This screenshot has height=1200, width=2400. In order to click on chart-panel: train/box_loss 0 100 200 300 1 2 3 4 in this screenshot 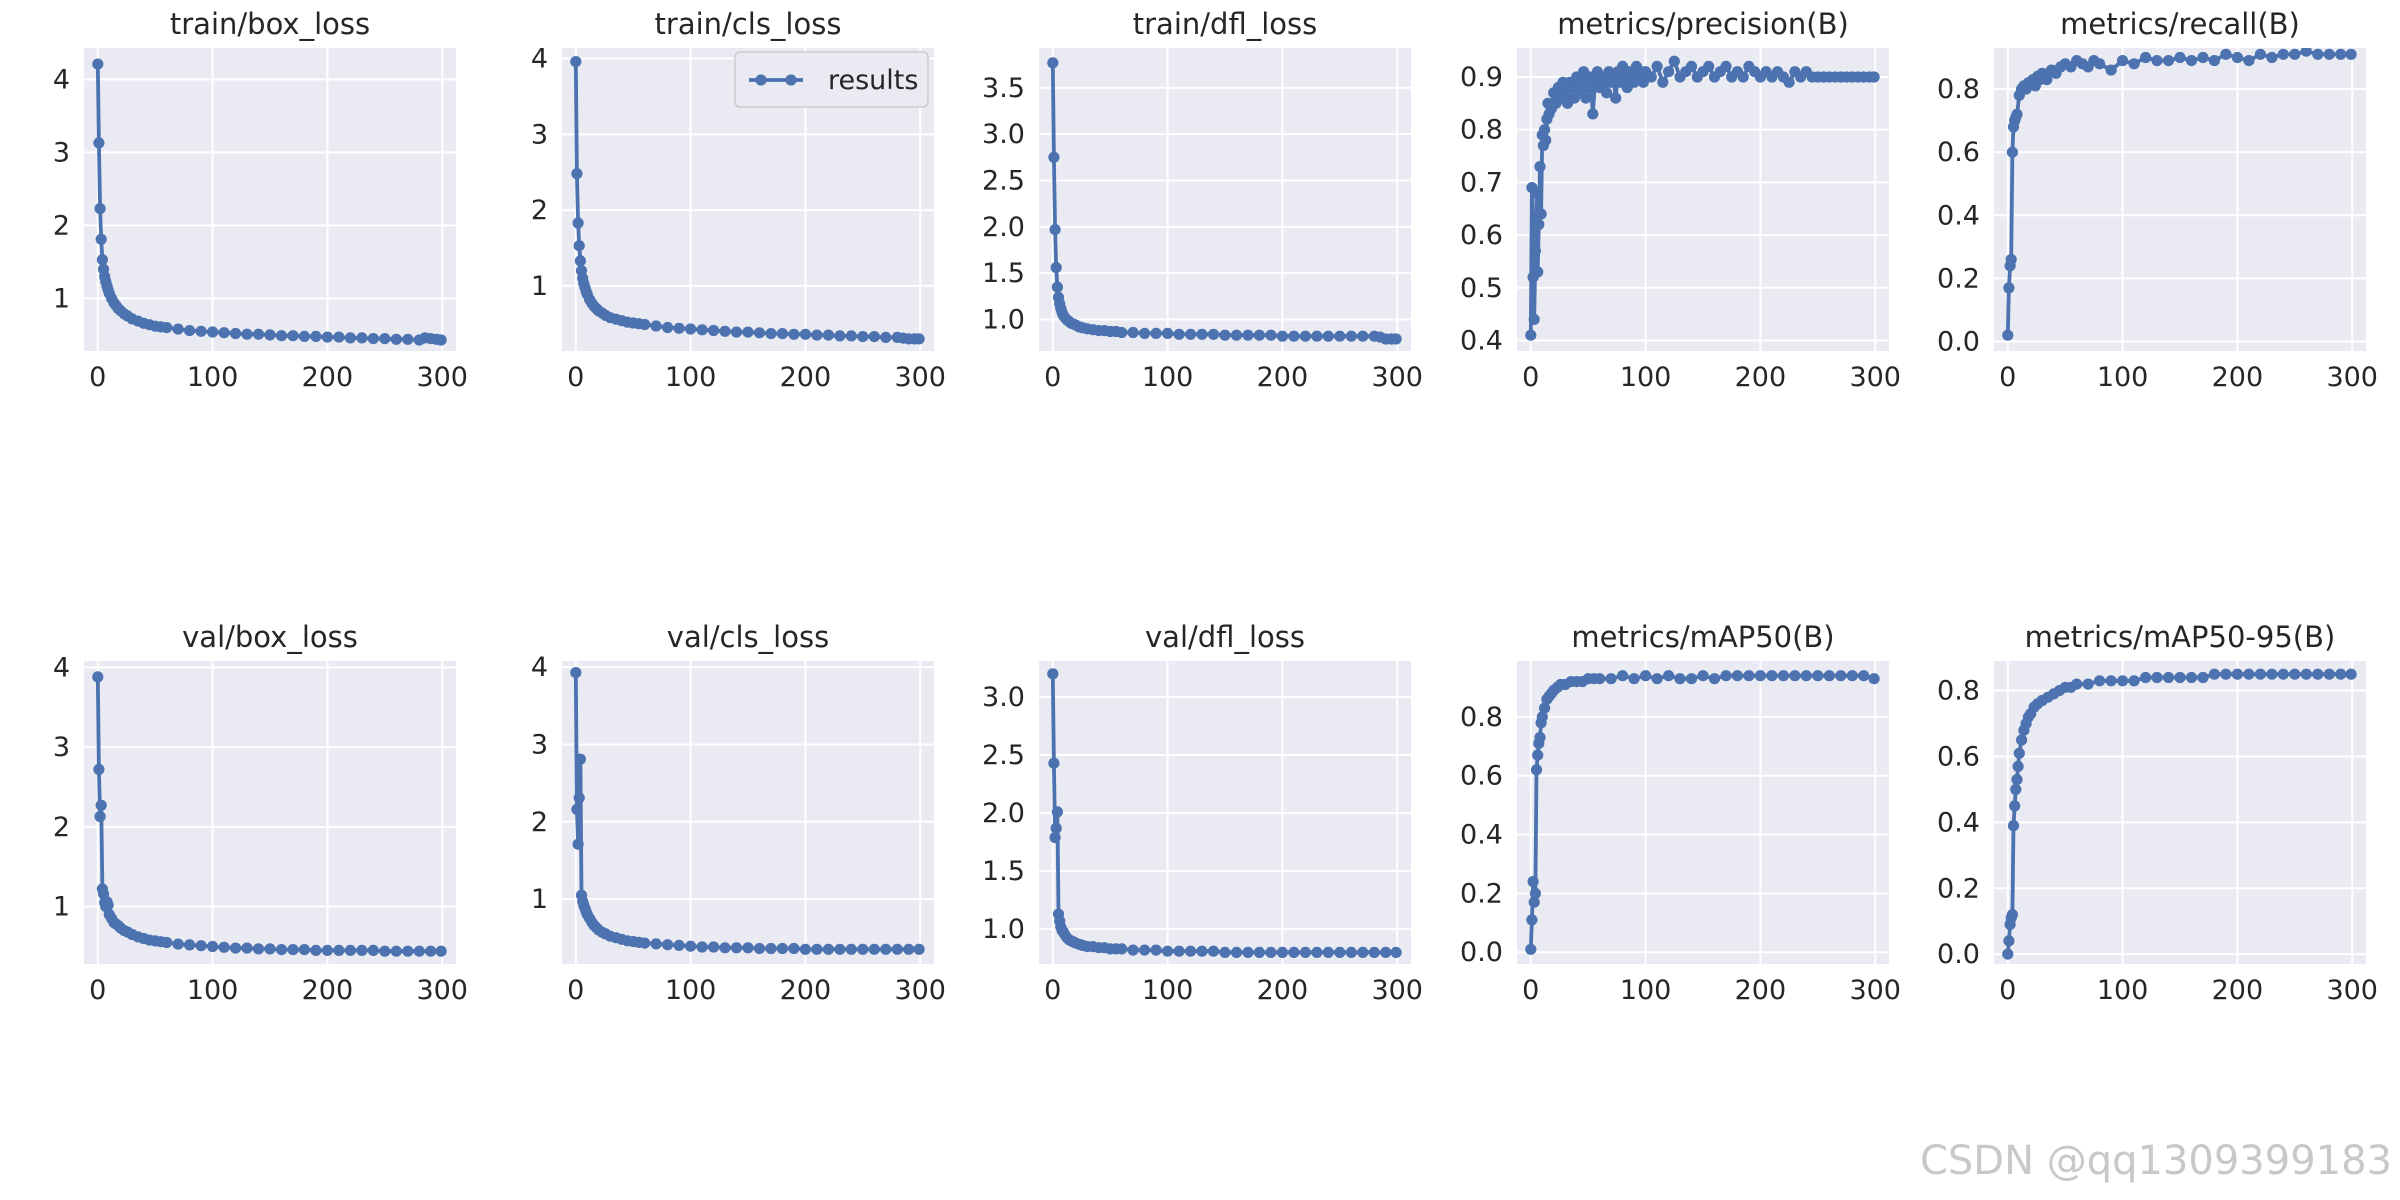, I will do `click(260, 200)`.